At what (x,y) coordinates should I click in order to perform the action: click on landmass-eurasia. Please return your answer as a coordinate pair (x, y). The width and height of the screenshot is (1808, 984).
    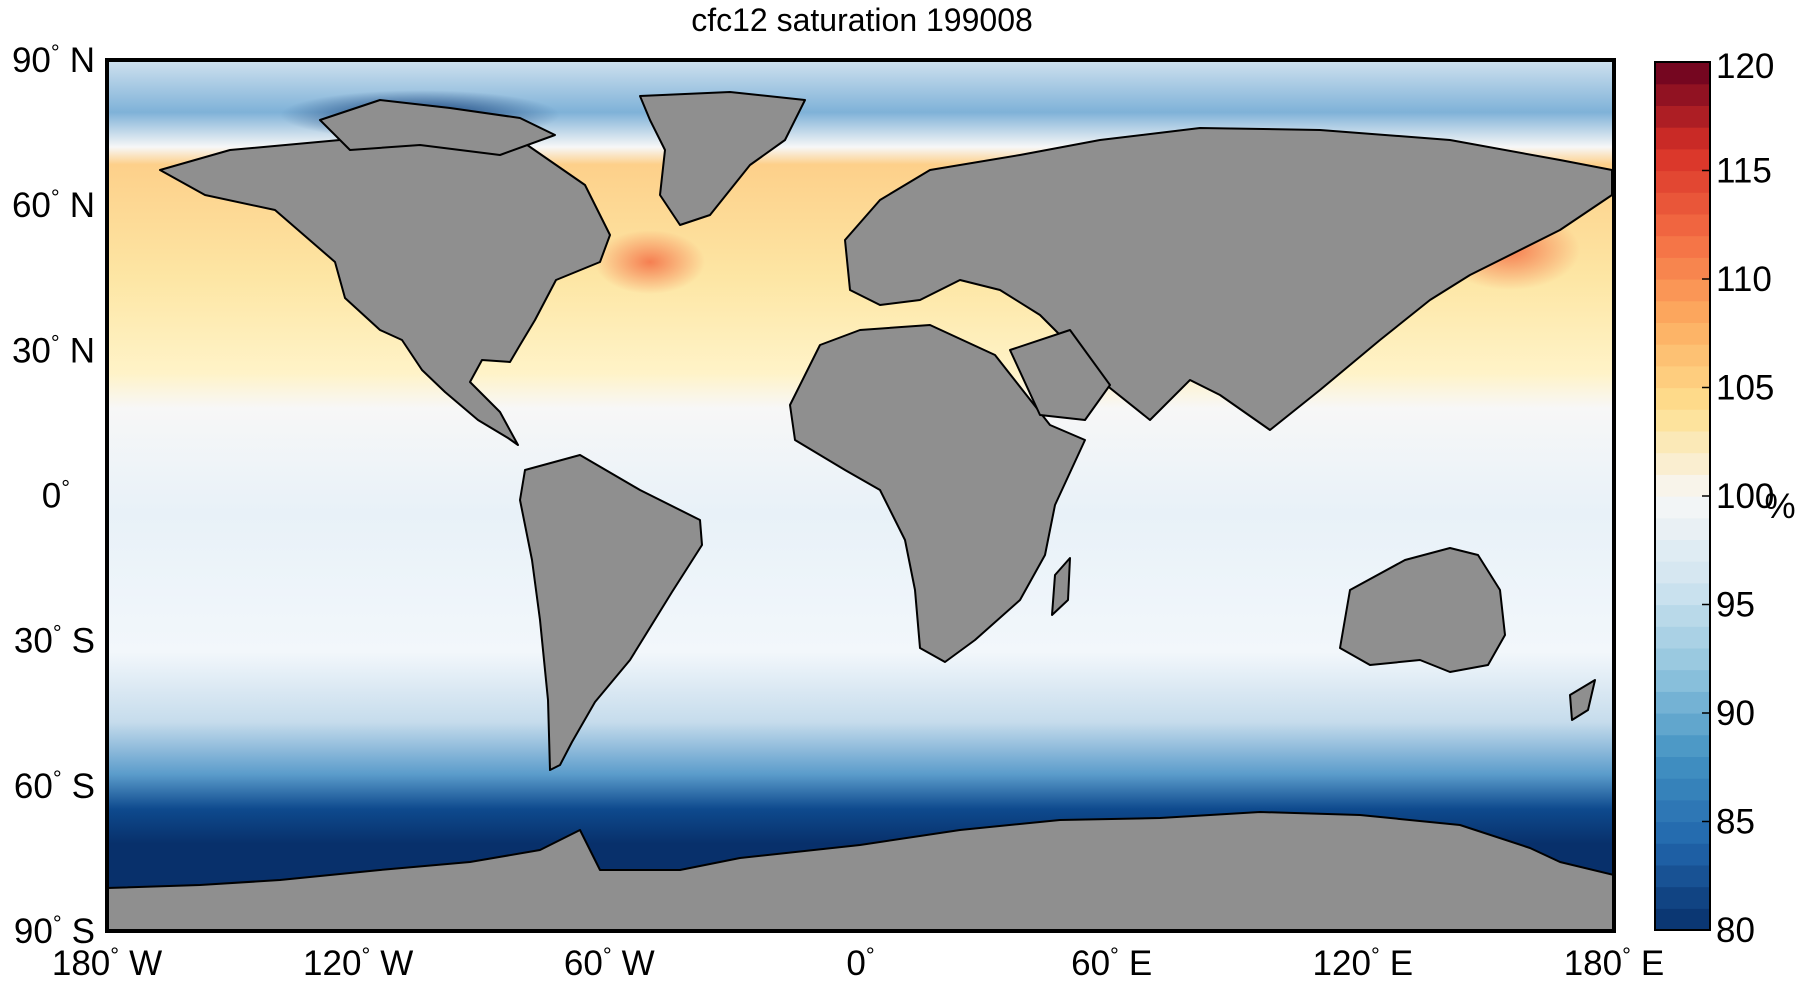
    Looking at the image, I should click on (1228, 279).